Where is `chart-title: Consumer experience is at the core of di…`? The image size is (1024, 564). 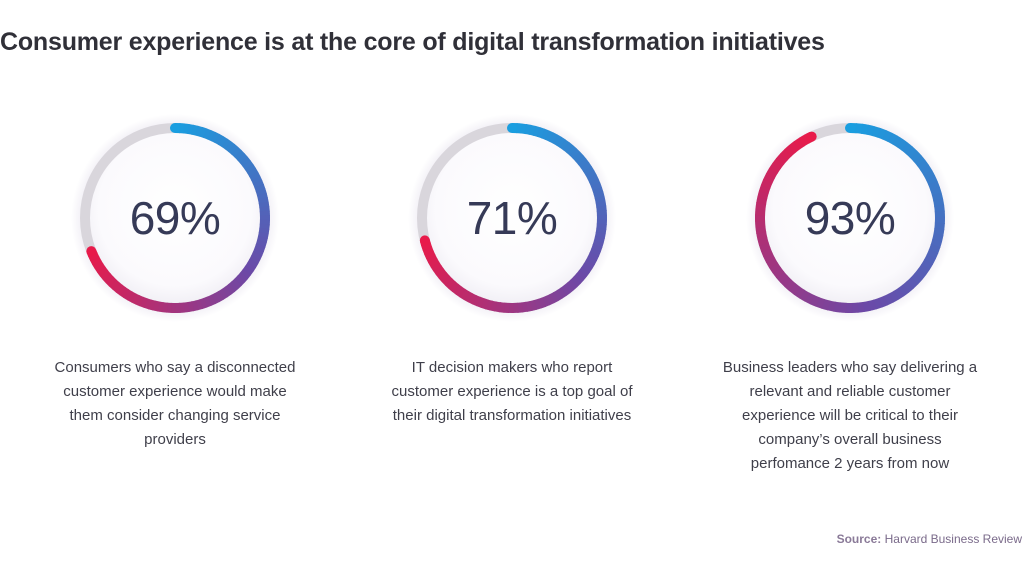
chart-title: Consumer experience is at the core of di… is located at coordinates (412, 42).